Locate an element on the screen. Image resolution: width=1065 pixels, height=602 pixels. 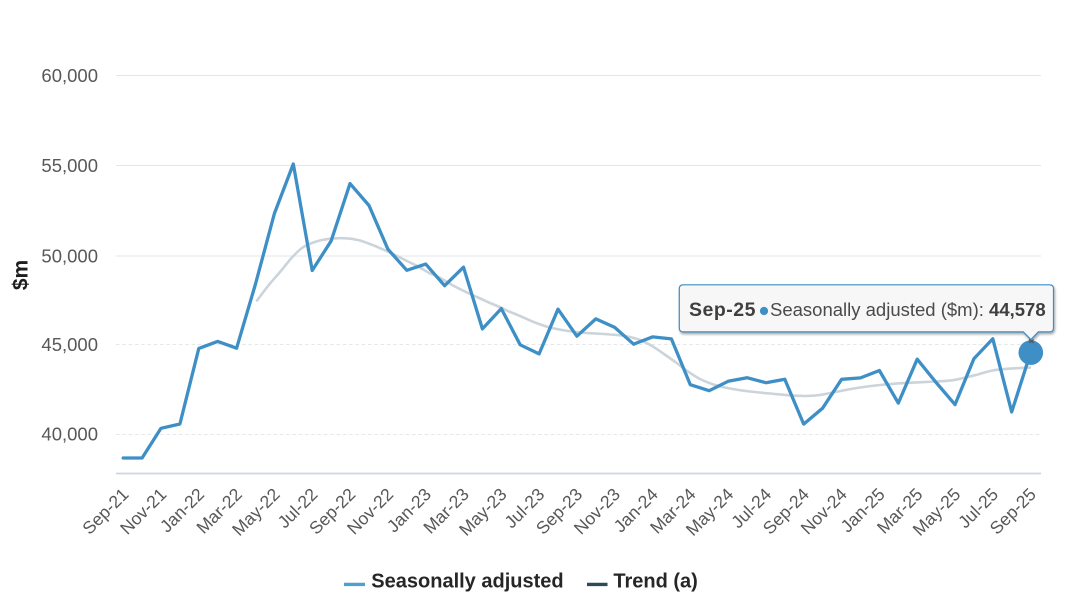
svg-text: 60,000 is located at coordinates (69, 75).